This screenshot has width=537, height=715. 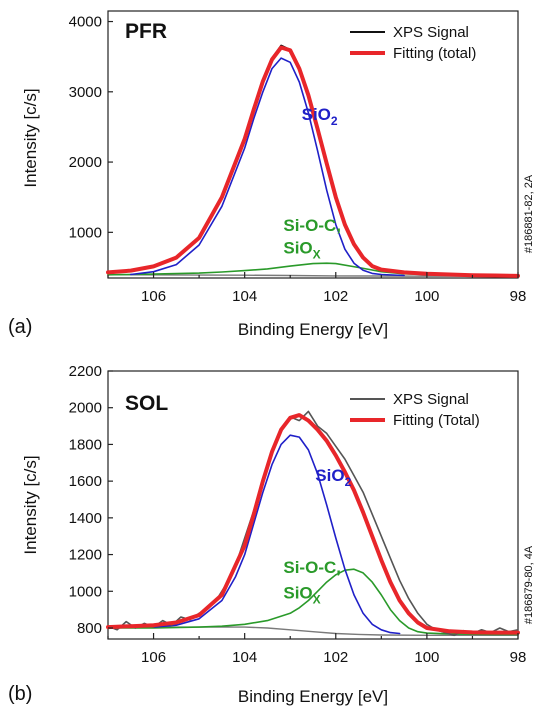 What do you see at coordinates (85, 371) in the screenshot?
I see `y-tick-label: 2200` at bounding box center [85, 371].